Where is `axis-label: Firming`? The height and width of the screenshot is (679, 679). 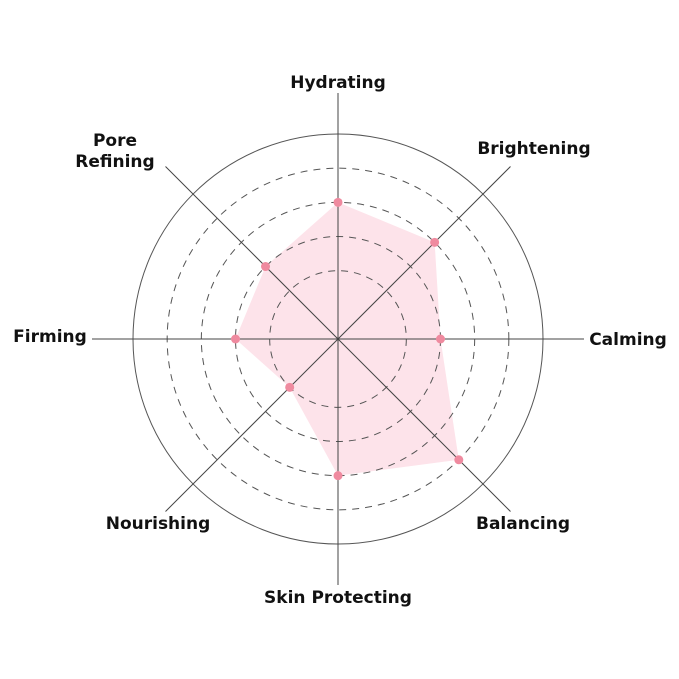 axis-label: Firming is located at coordinates (50, 337).